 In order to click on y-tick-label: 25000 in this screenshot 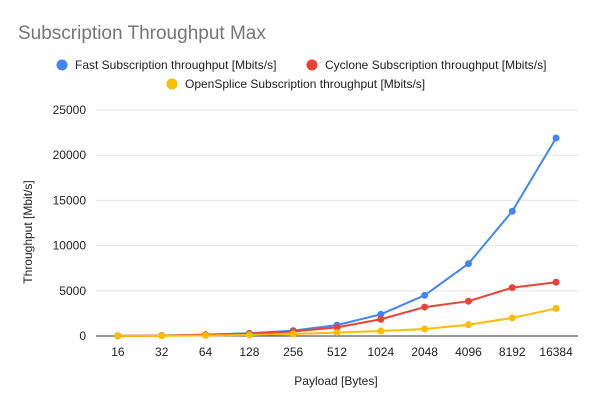, I will do `click(70, 110)`.